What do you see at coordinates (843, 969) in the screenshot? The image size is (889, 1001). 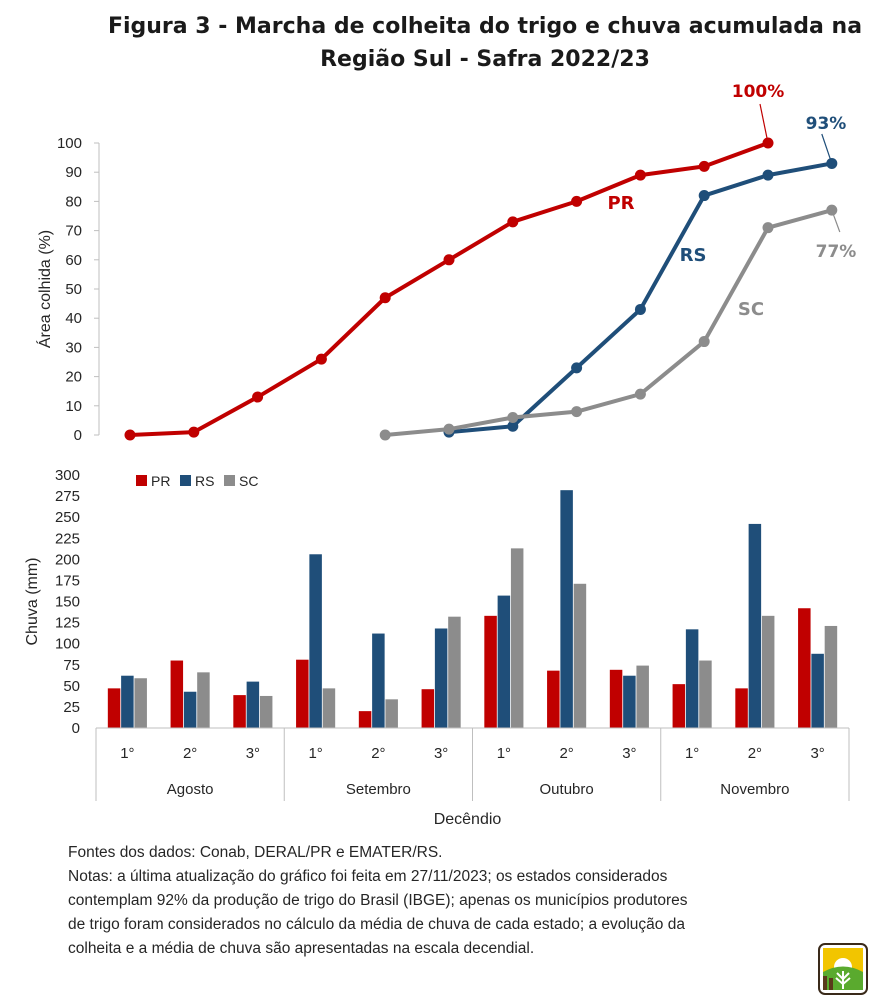 I see `logo-icon` at bounding box center [843, 969].